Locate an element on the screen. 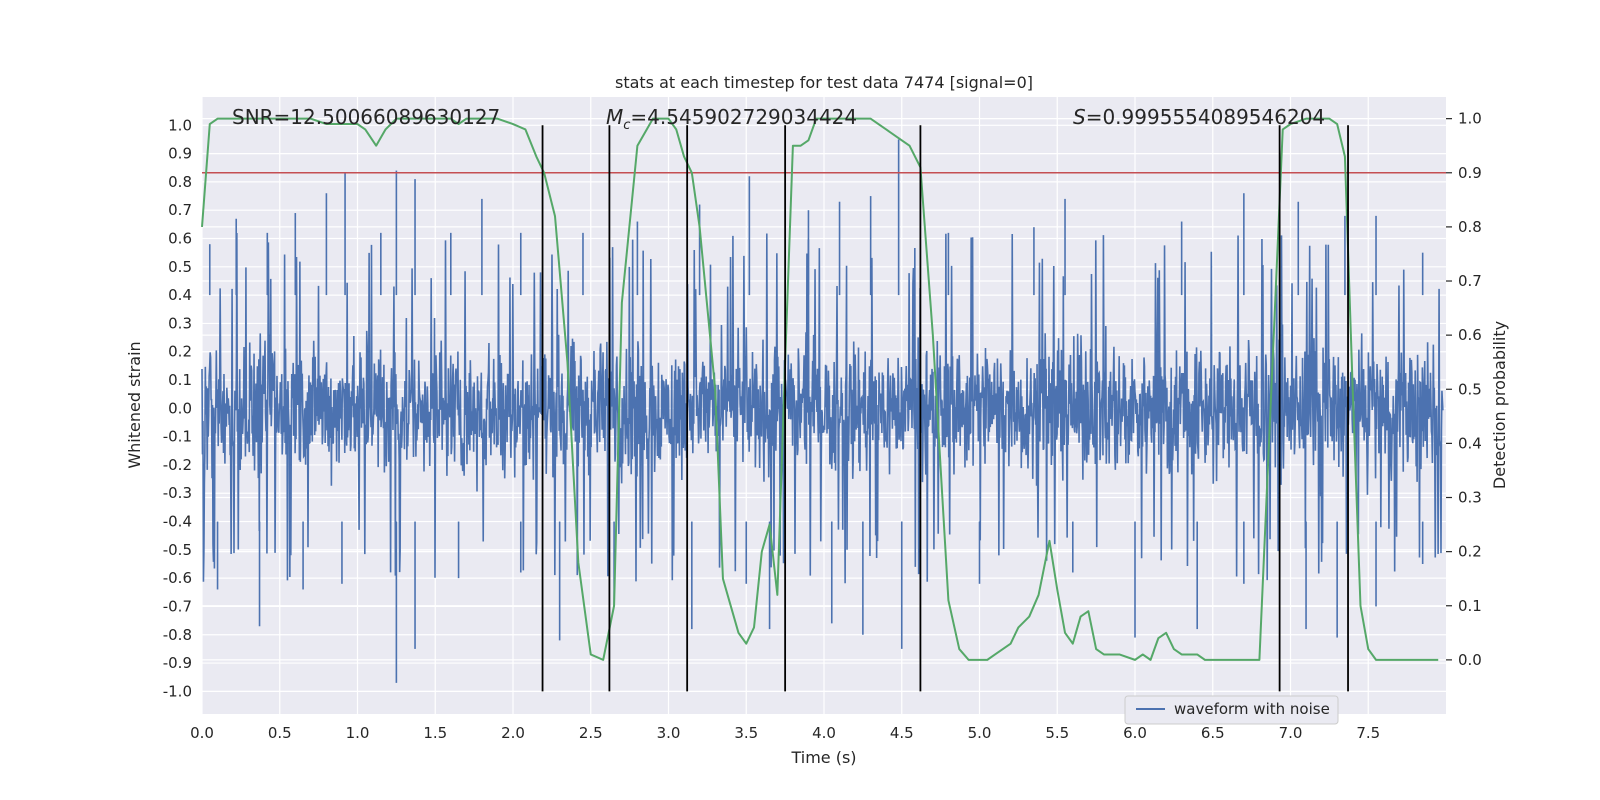  left-y-tick-label: 0.3 is located at coordinates (180, 323).